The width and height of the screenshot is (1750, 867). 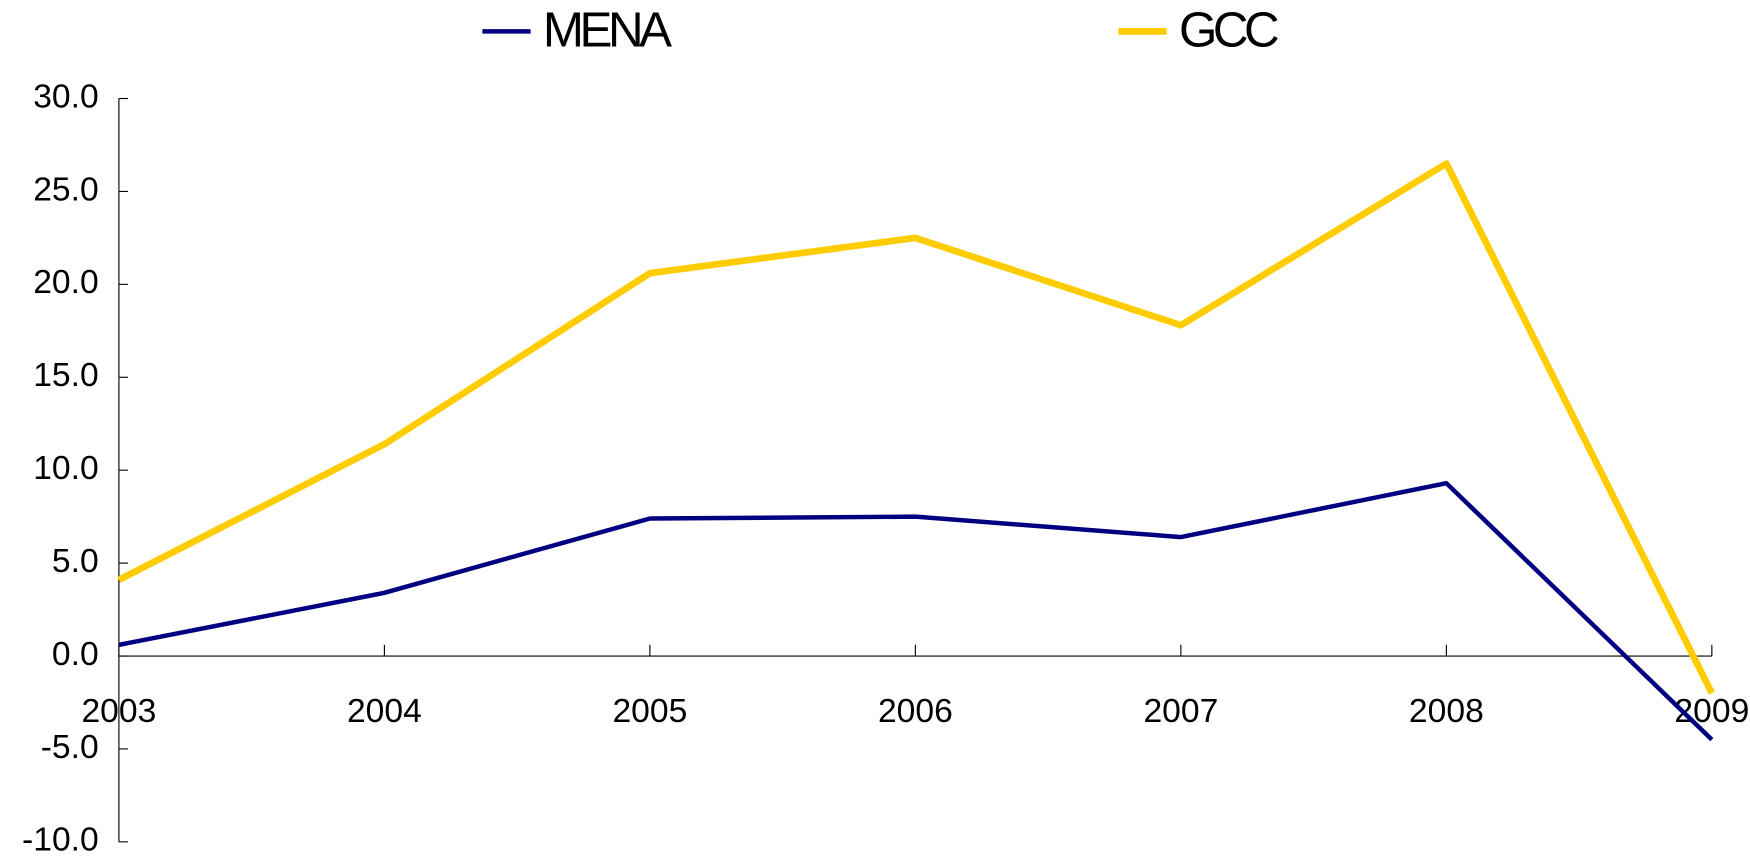 I want to click on legend-label: GCC, so click(x=1228, y=30).